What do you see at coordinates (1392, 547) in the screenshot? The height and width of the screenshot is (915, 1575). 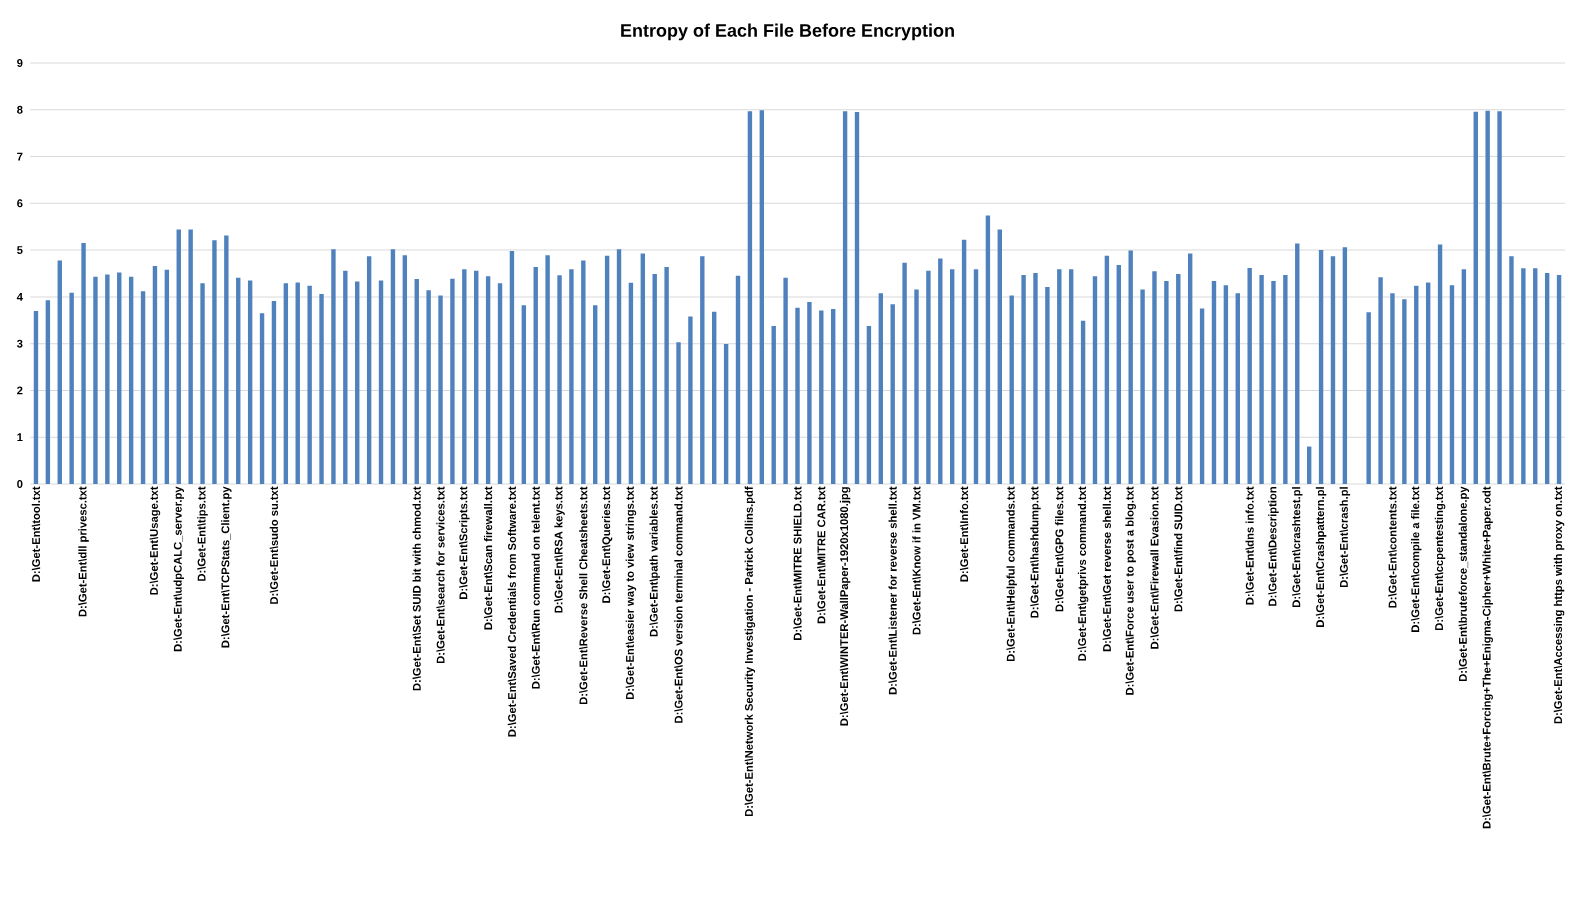 I see `x-tick-label: D:\Get-Ent\contents.txt` at bounding box center [1392, 547].